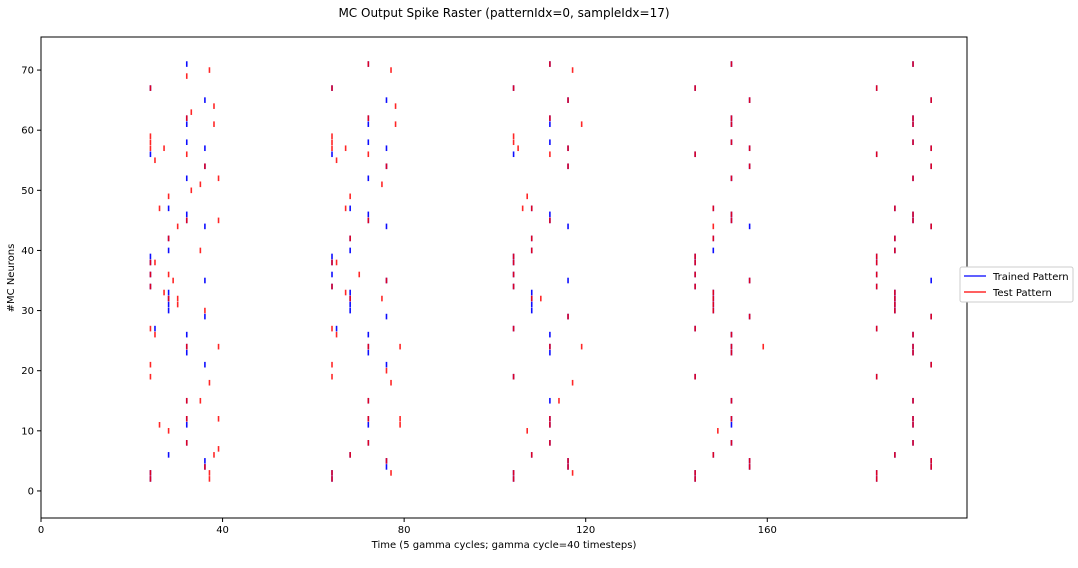  What do you see at coordinates (41, 530) in the screenshot?
I see `x-tick-label: 0` at bounding box center [41, 530].